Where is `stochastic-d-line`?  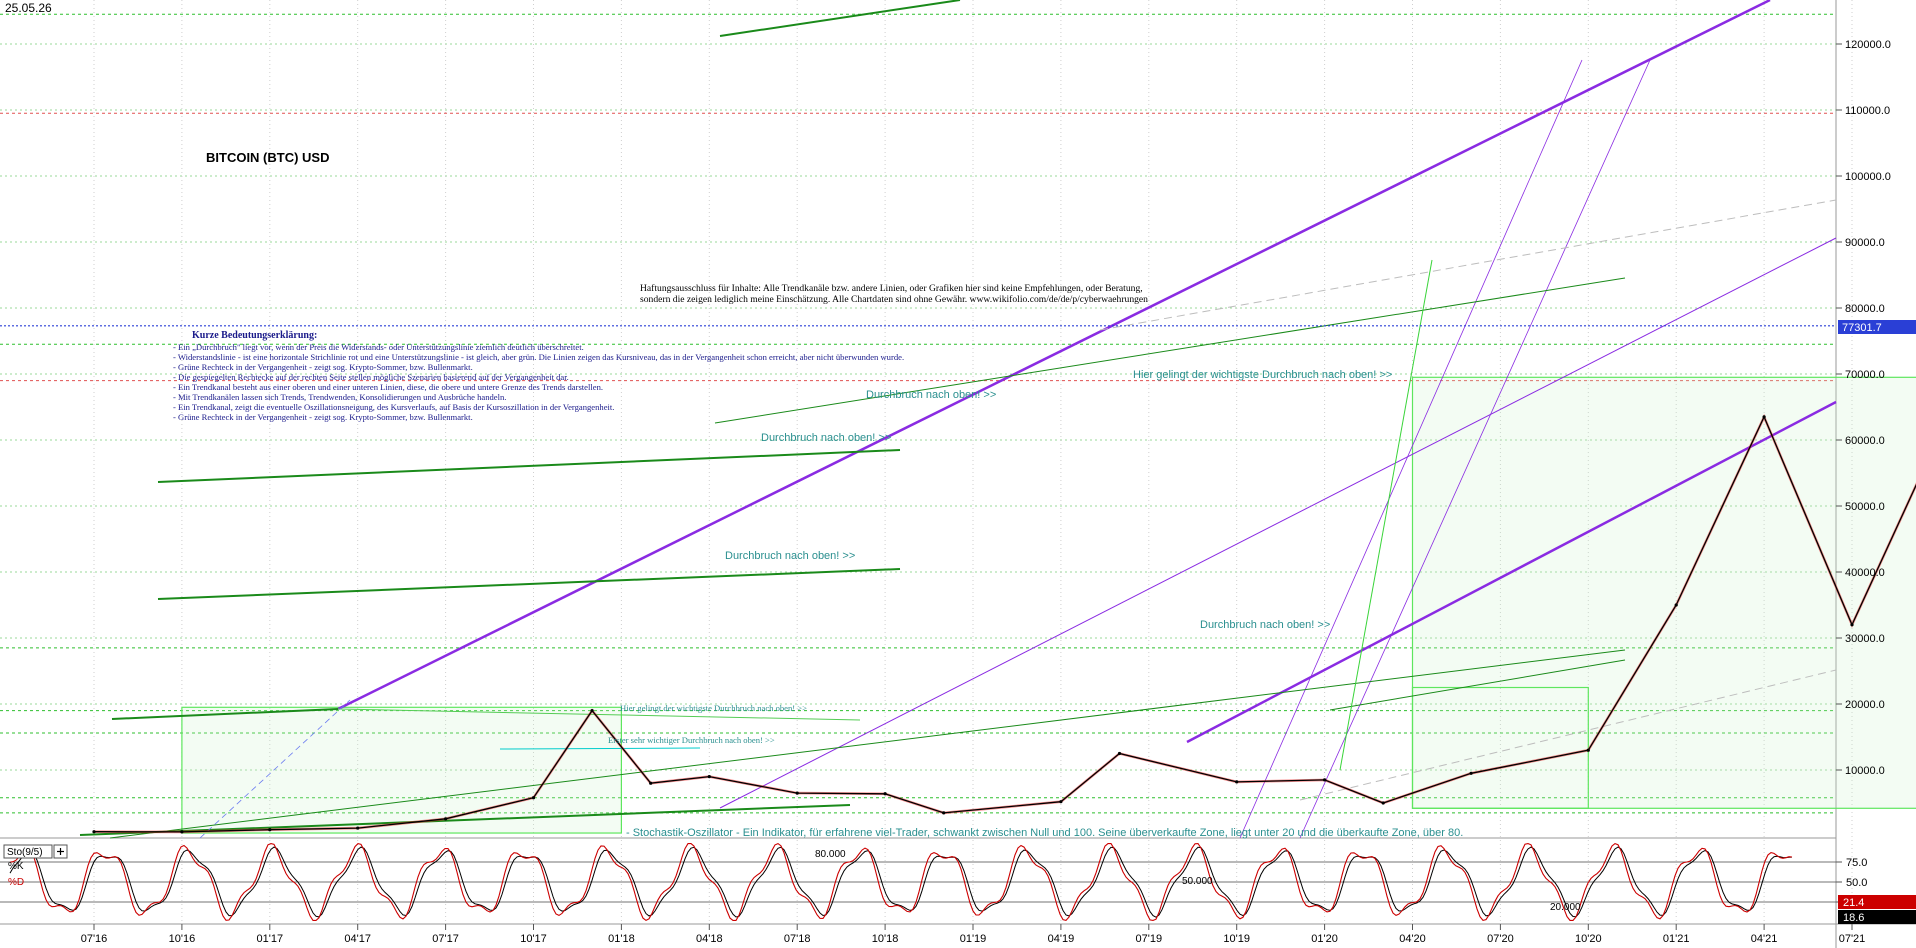 stochastic-d-line is located at coordinates (901, 882).